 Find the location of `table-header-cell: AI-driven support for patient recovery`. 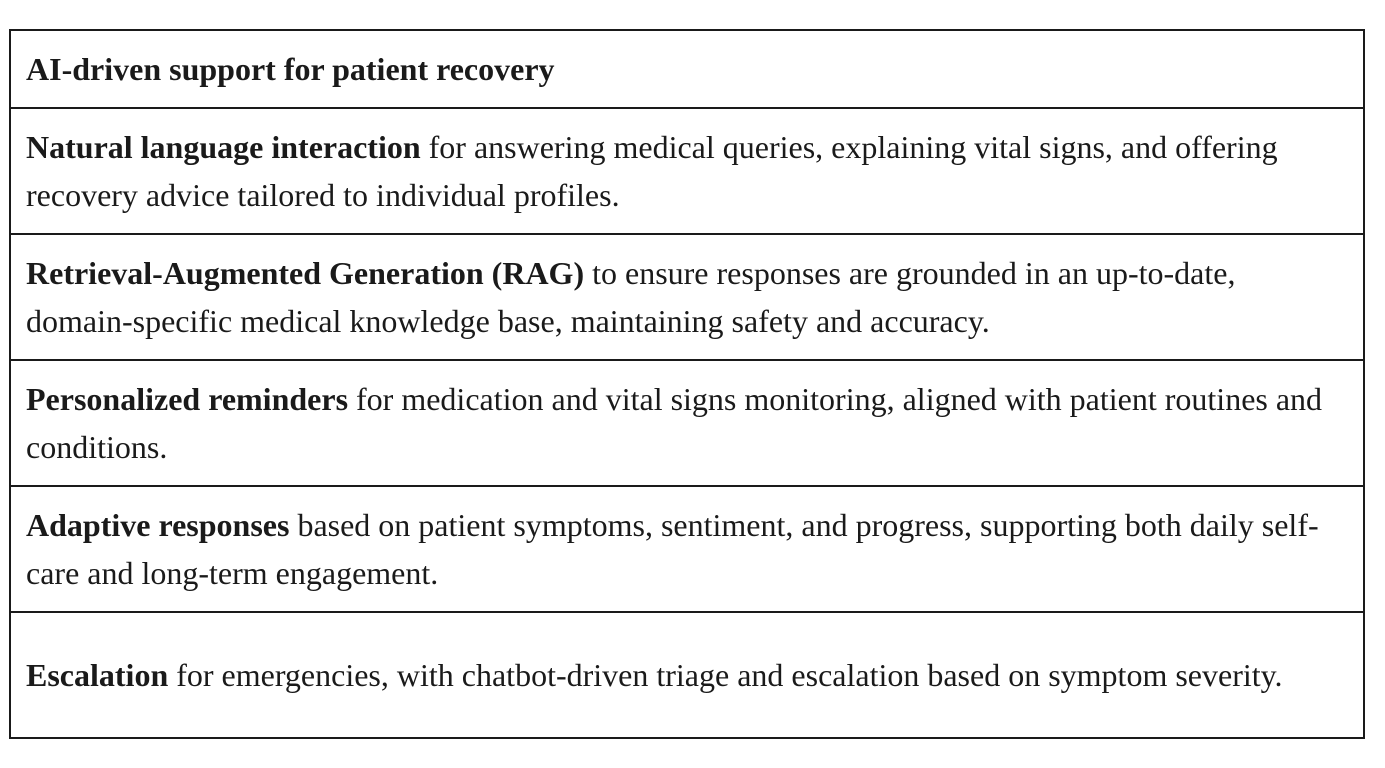

table-header-cell: AI-driven support for patient recovery is located at coordinates (687, 69).